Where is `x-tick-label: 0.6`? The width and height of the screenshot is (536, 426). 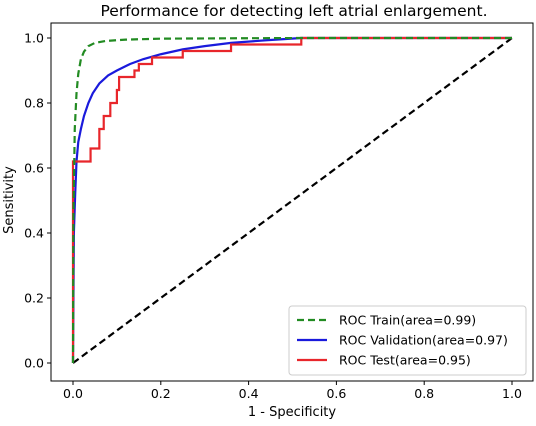
x-tick-label: 0.6 is located at coordinates (336, 393).